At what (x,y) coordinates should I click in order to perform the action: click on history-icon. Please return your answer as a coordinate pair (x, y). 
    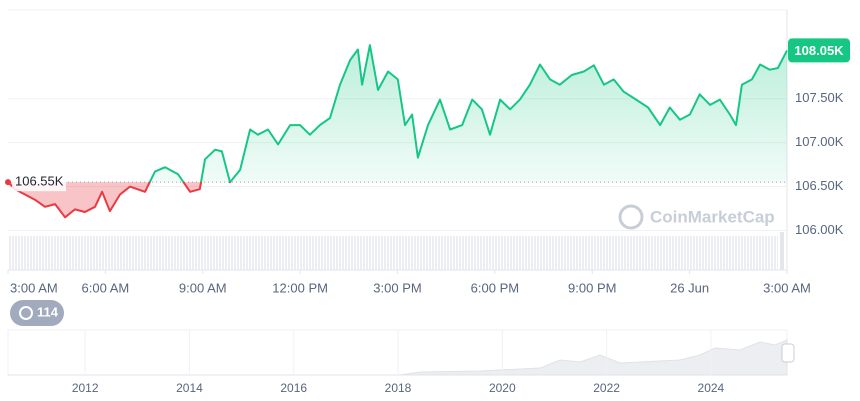
    Looking at the image, I should click on (26, 313).